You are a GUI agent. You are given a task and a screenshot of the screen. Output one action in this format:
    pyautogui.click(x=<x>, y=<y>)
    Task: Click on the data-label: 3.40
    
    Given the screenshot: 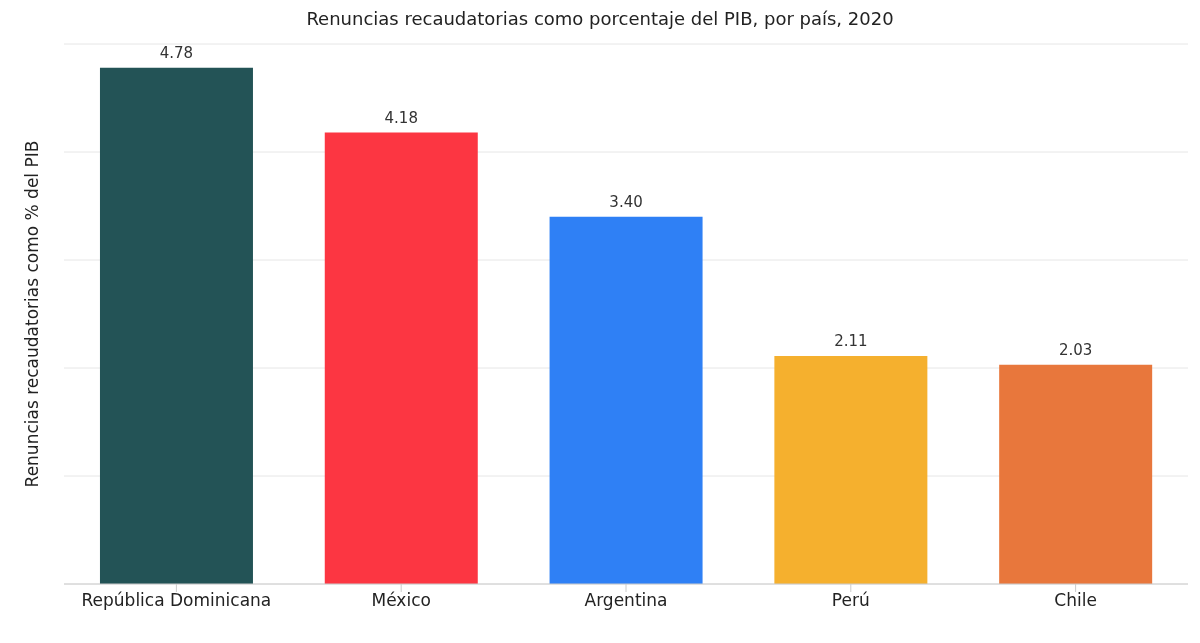 What is the action you would take?
    pyautogui.click(x=626, y=201)
    